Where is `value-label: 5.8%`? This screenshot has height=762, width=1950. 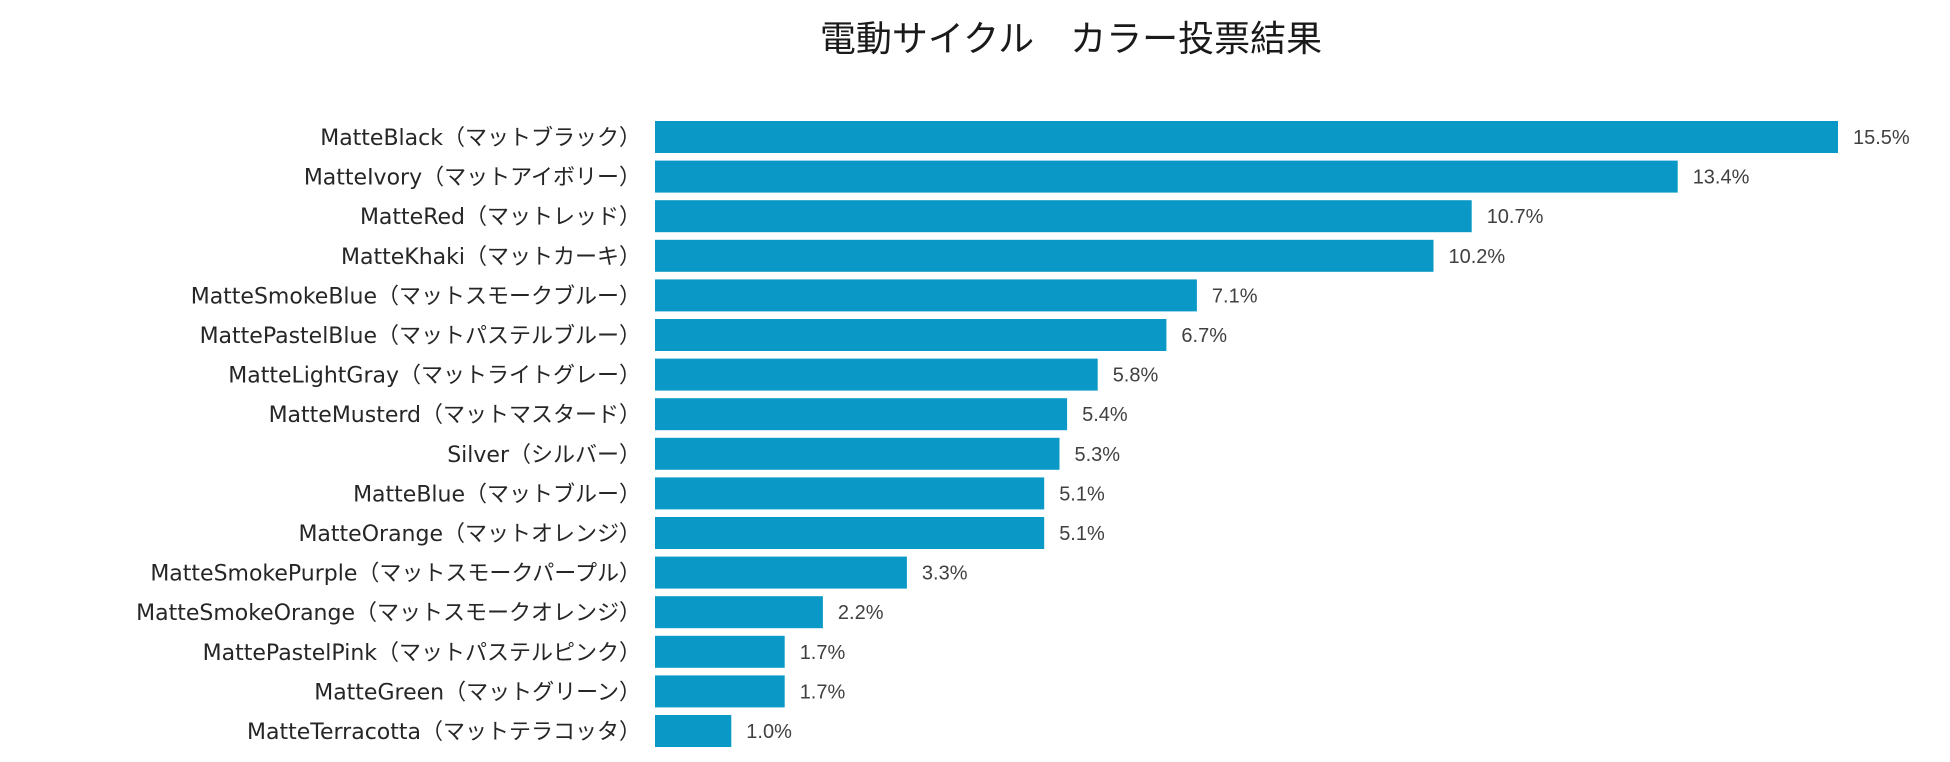
value-label: 5.8% is located at coordinates (1136, 376).